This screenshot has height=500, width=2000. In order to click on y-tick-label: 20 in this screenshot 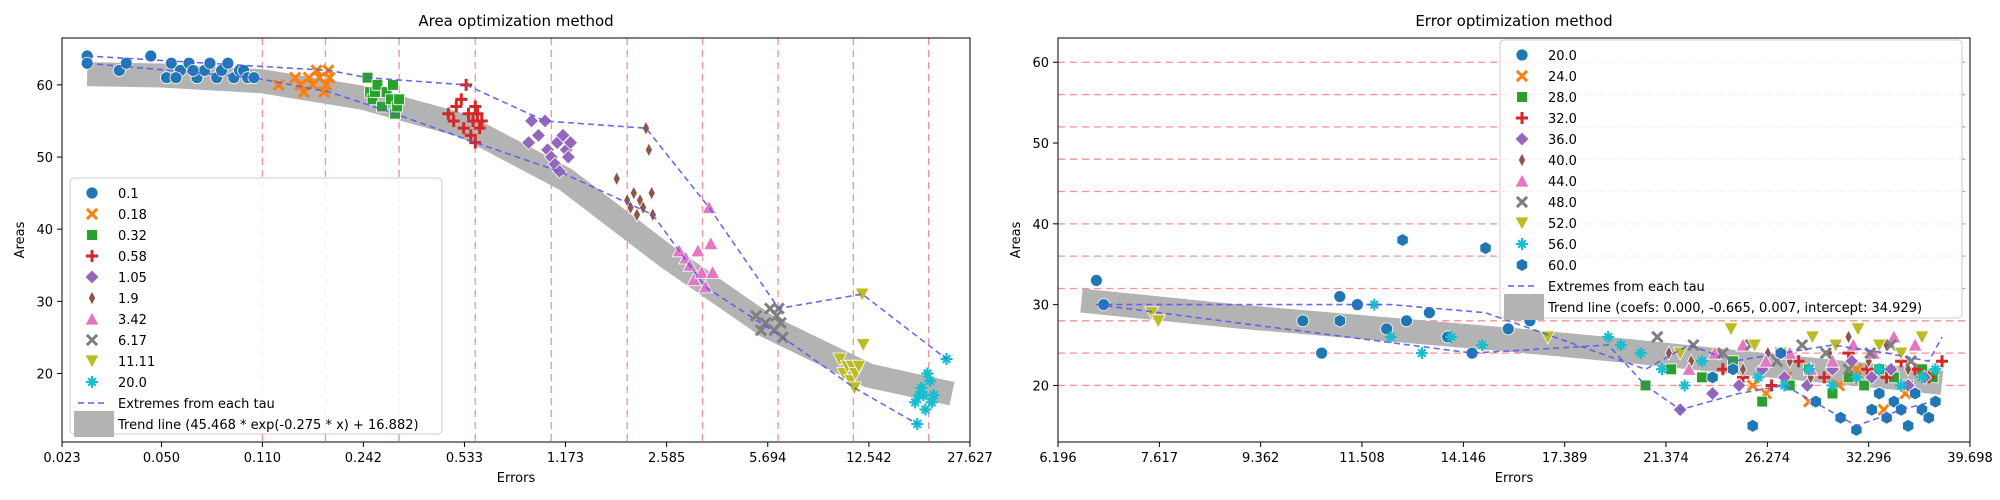, I will do `click(44, 374)`.